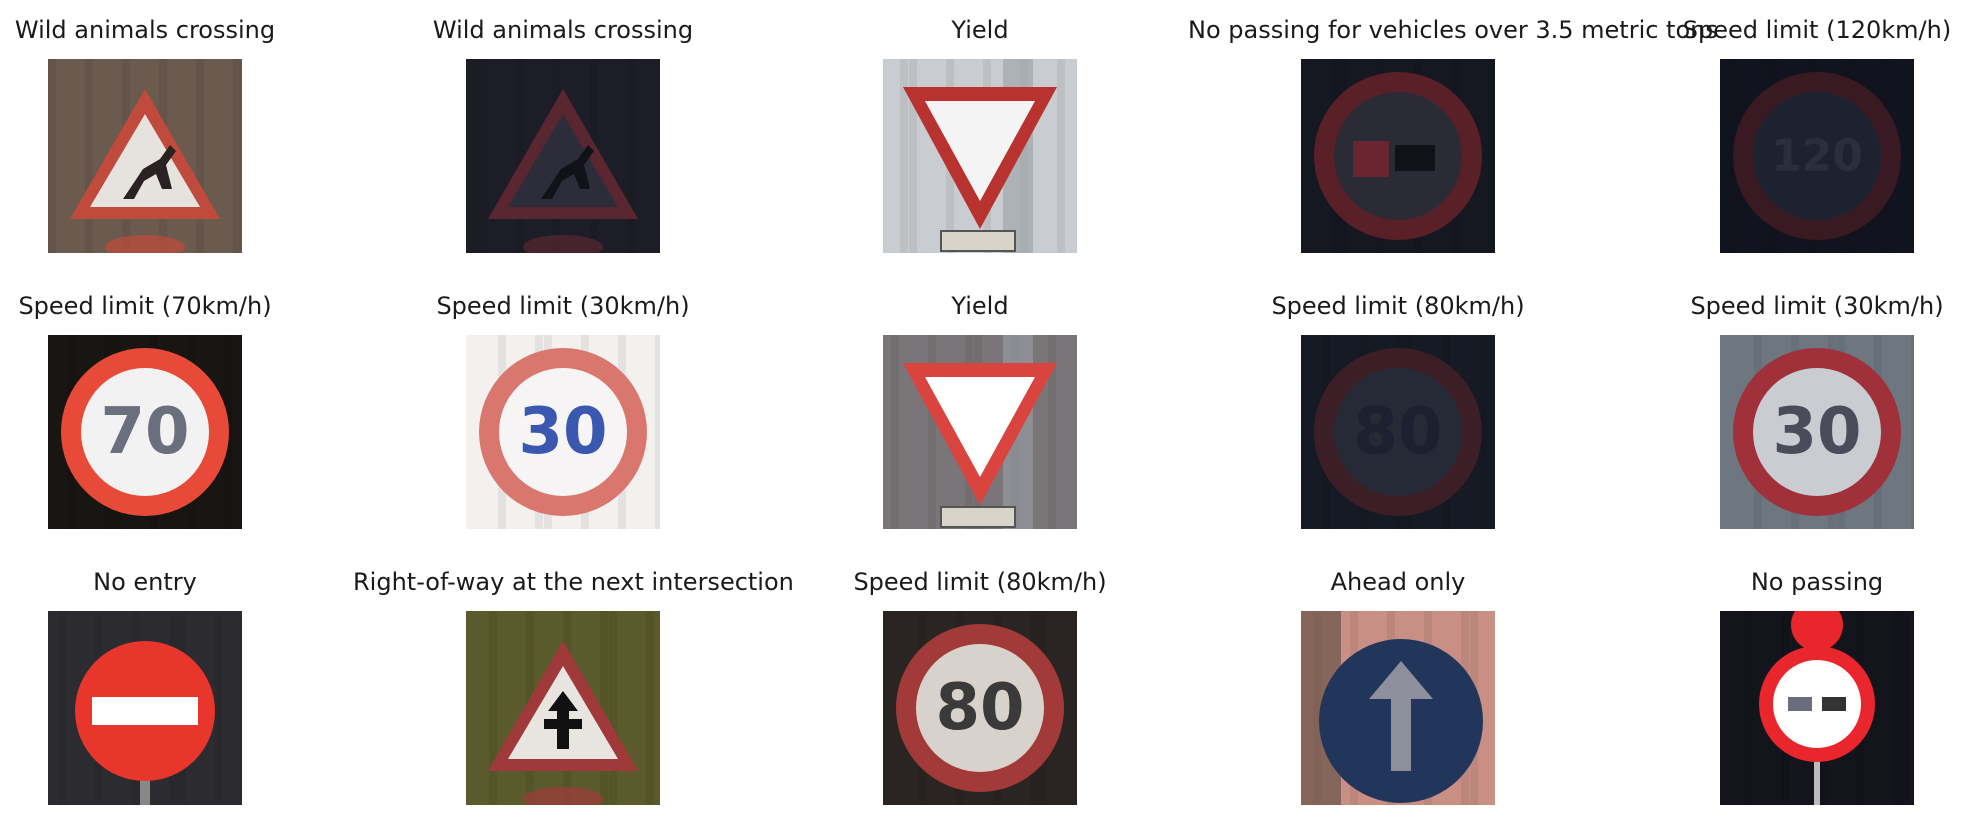 This screenshot has width=1986, height=828. I want to click on sign-cell: No entry, so click(177, 692).